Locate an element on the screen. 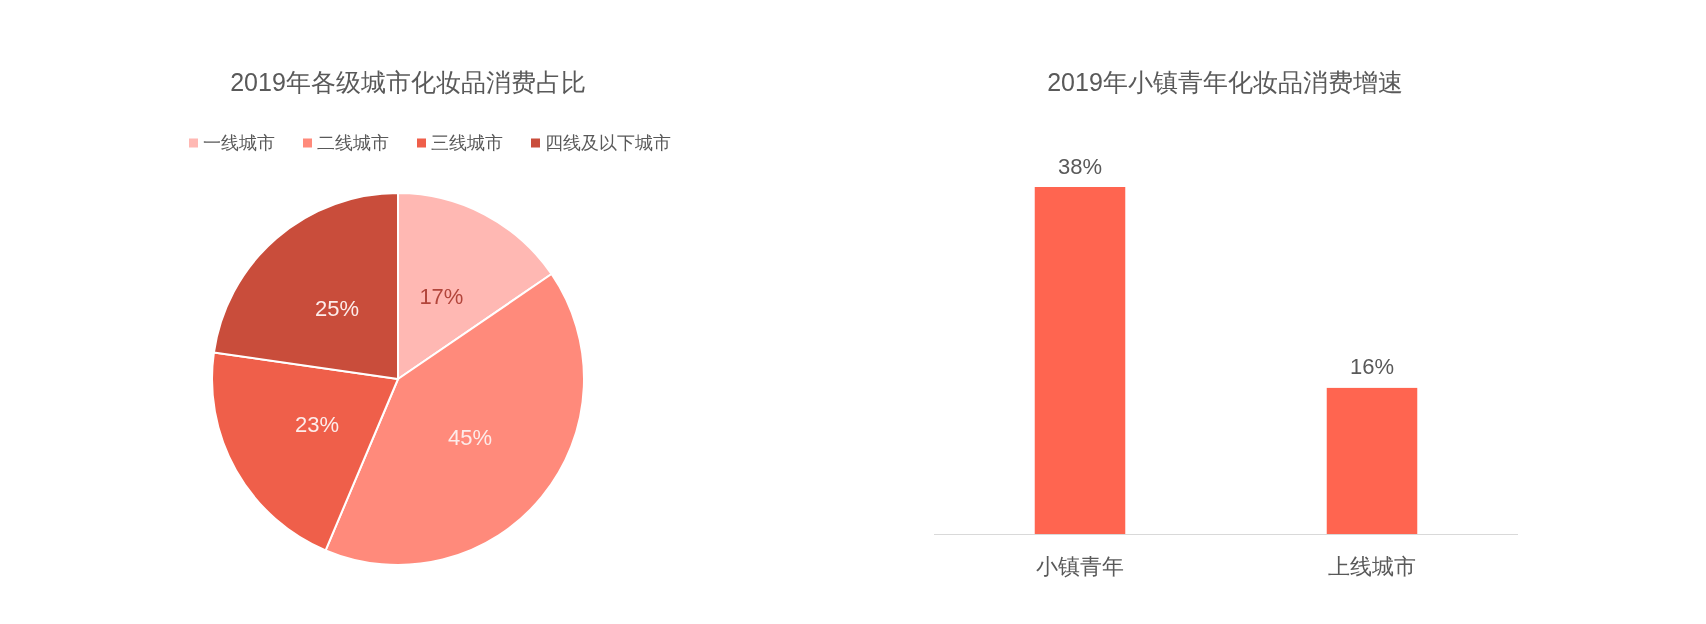 This screenshot has width=1706, height=624. category-label: 小镇青年 is located at coordinates (1080, 566).